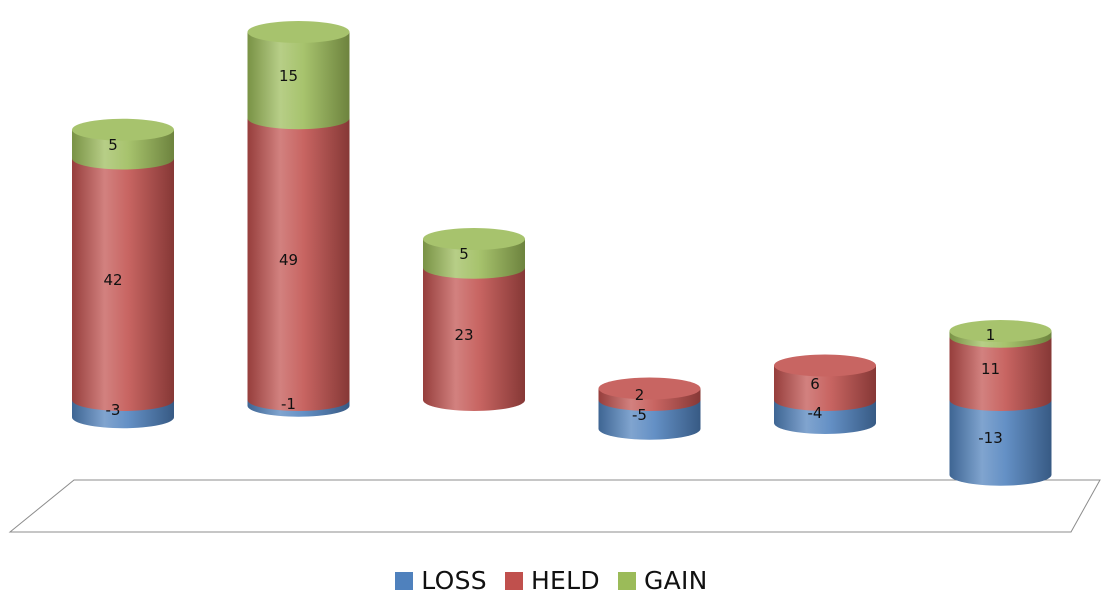  I want to click on data-label: 23, so click(463, 335).